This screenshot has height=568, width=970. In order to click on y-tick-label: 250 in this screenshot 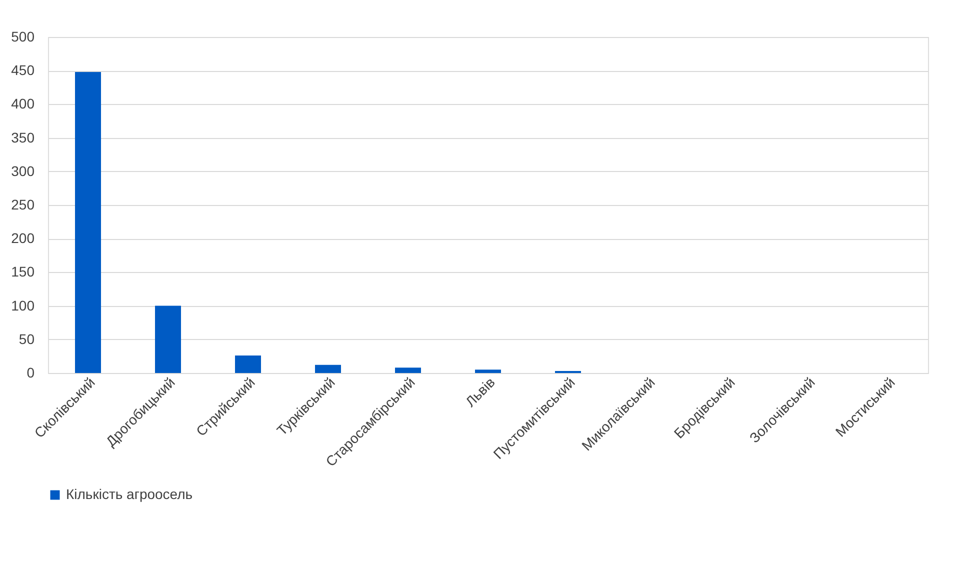, I will do `click(23, 204)`.